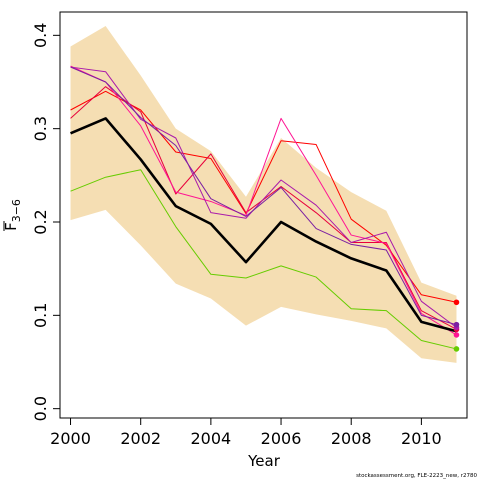  What do you see at coordinates (281, 438) in the screenshot?
I see `x-tick-label: 2006` at bounding box center [281, 438].